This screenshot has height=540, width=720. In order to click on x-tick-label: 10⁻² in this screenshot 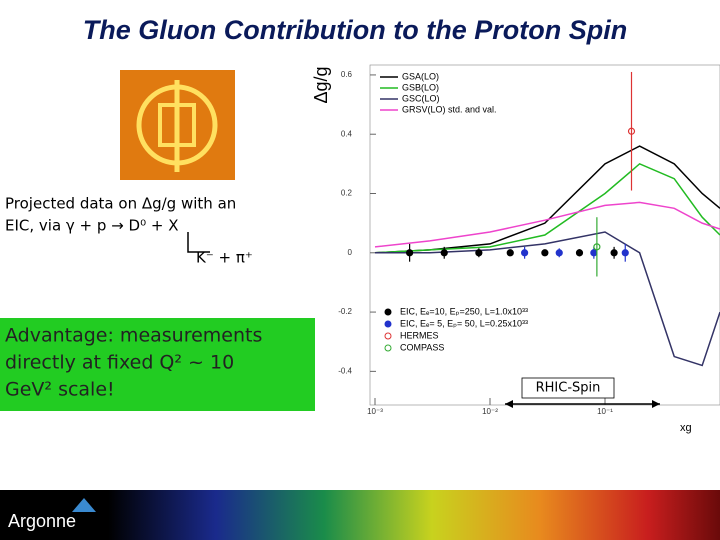, I will do `click(490, 411)`.